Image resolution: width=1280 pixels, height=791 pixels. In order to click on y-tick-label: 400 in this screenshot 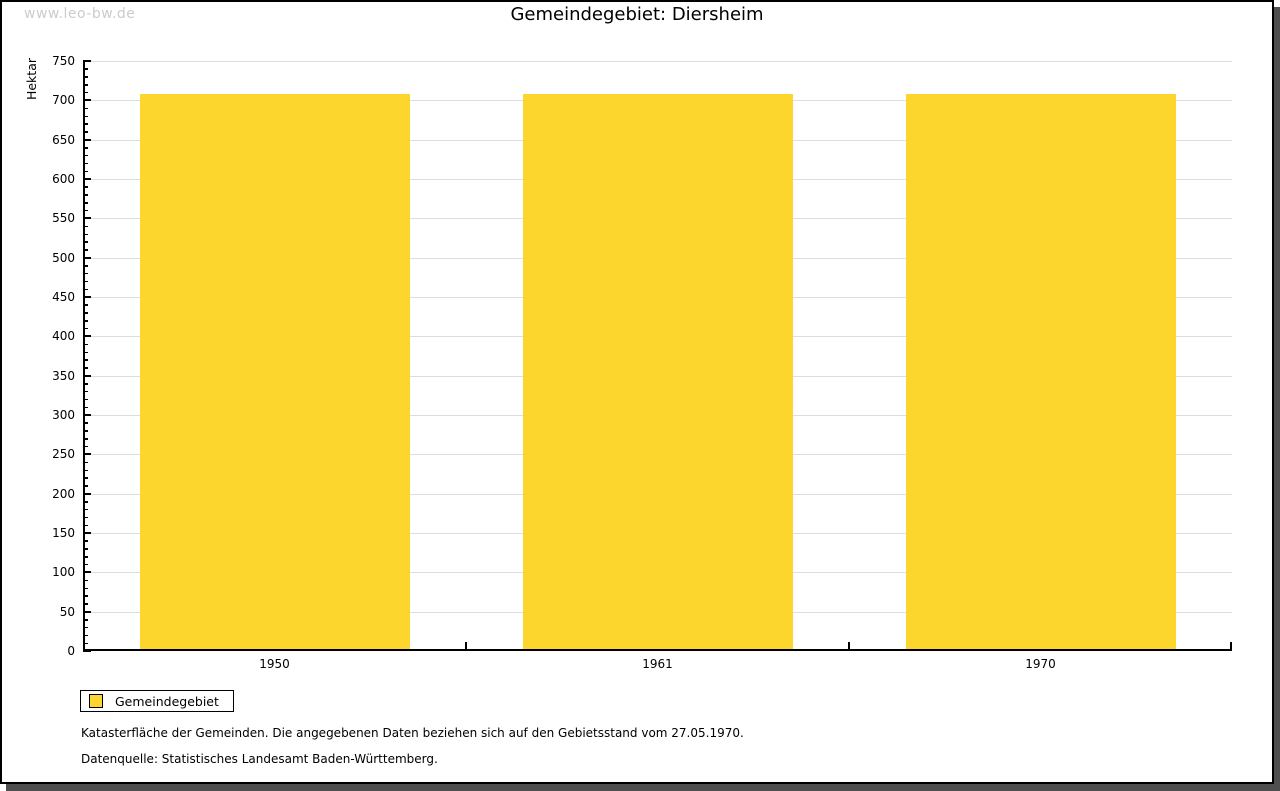, I will do `click(63, 336)`.